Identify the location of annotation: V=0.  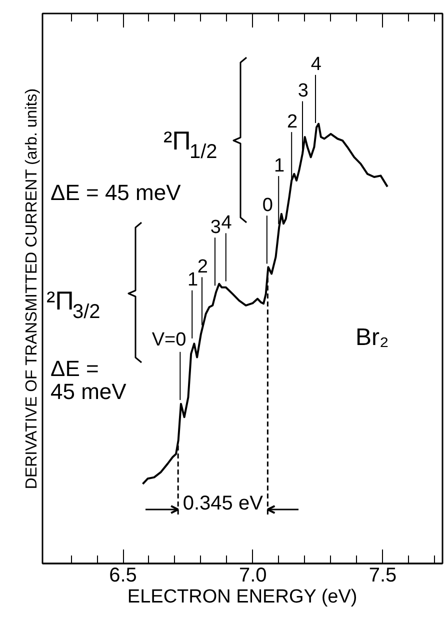
(169, 340).